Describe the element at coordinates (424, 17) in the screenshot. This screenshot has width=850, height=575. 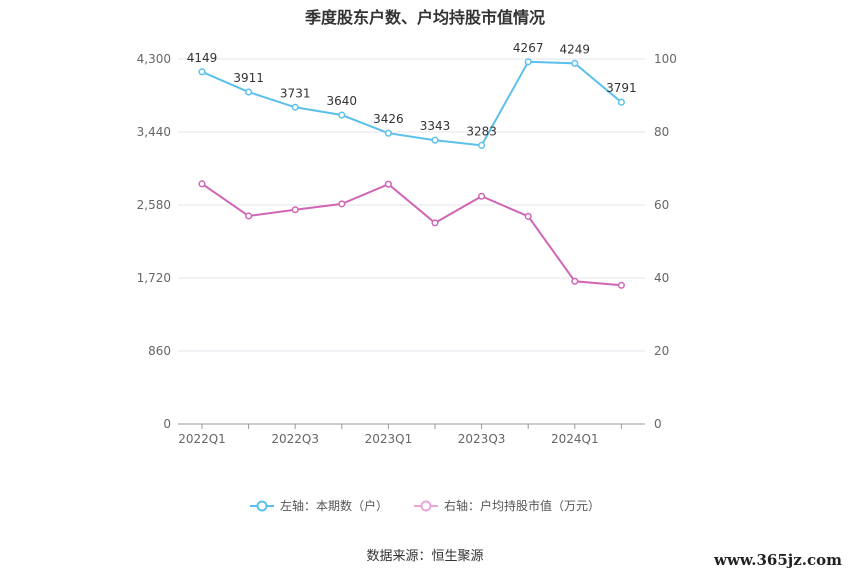
I see `chart-title: 季度股东户数、户均持股市值情况` at that location.